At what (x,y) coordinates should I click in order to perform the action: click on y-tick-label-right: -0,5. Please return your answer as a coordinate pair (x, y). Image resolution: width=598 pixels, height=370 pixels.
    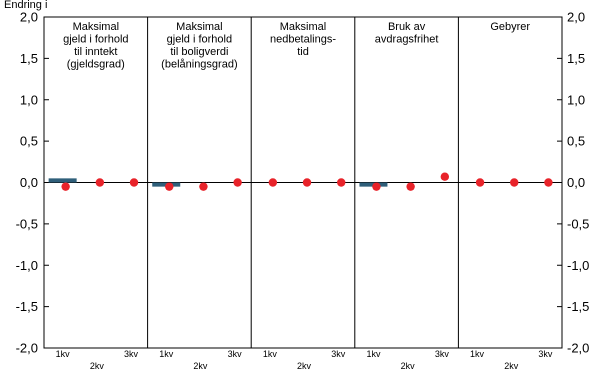
    Looking at the image, I should click on (578, 223).